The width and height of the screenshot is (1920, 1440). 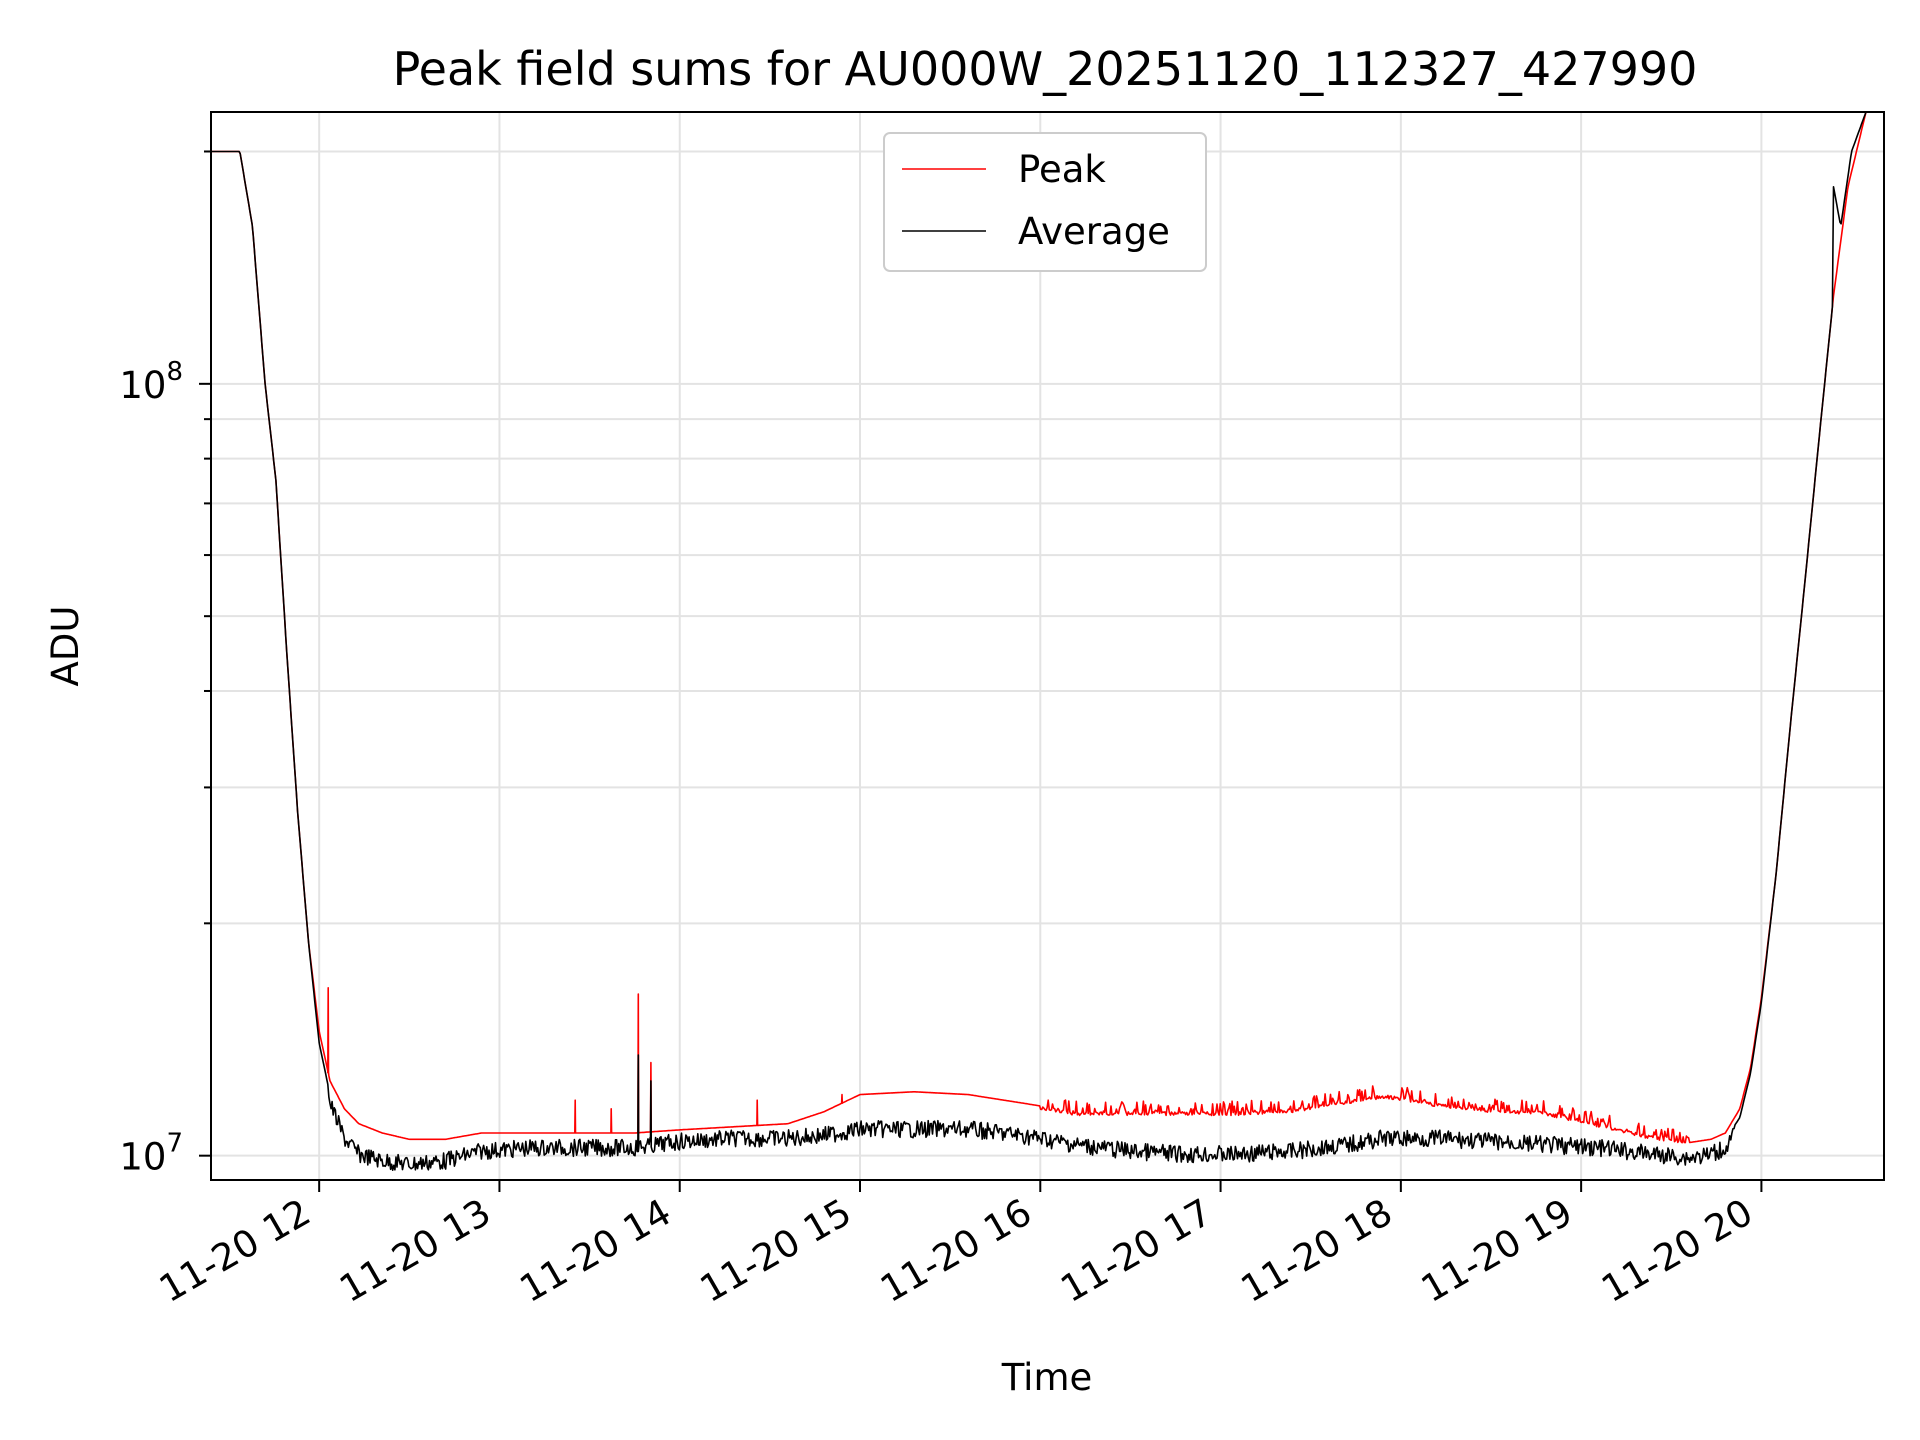 I want to click on legend: Peak Average, so click(x=1045, y=202).